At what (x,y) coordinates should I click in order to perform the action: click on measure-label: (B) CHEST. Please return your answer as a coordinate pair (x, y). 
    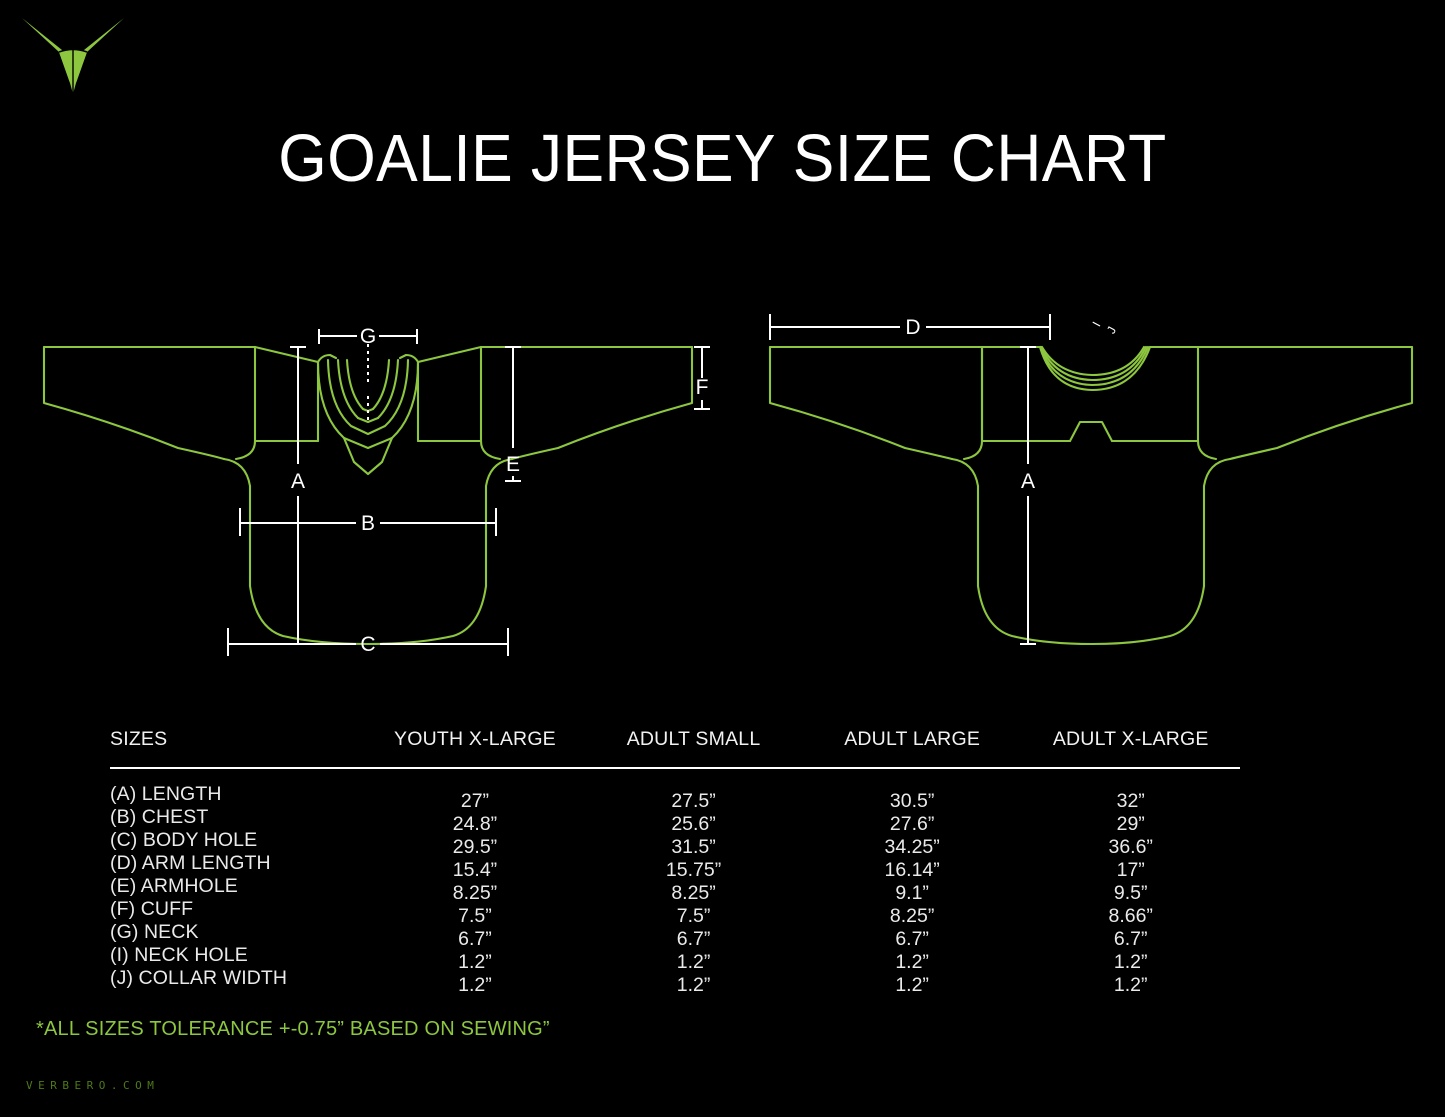
    Looking at the image, I should click on (159, 817).